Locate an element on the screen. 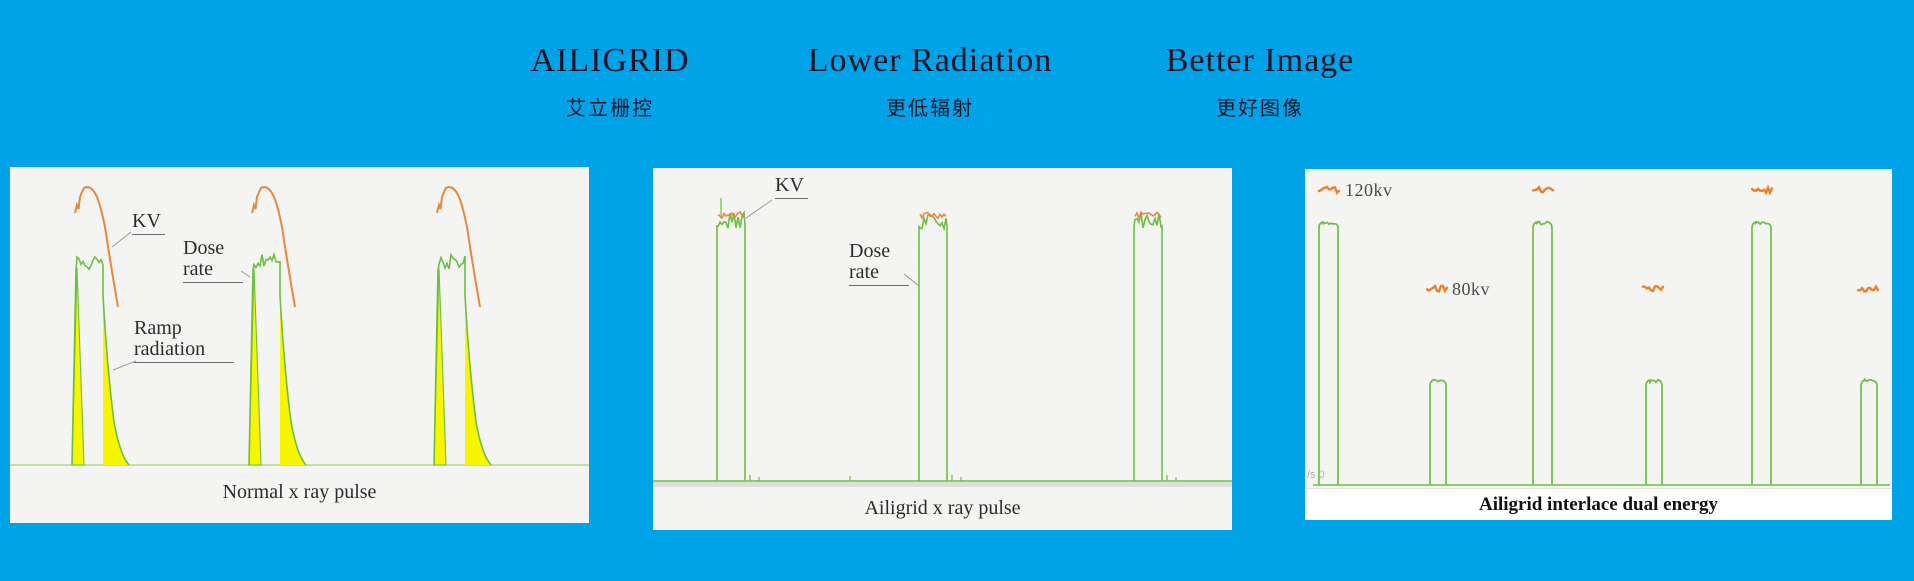 Image resolution: width=1914 pixels, height=581 pixels. header-lower-radiation: Lower Radiation 更低辐射 is located at coordinates (930, 60).